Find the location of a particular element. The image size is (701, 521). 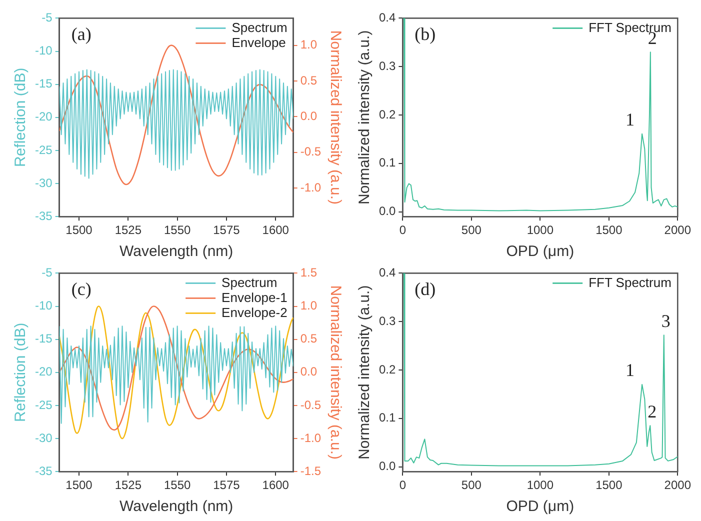

legend-label: Envelope is located at coordinates (259, 42).